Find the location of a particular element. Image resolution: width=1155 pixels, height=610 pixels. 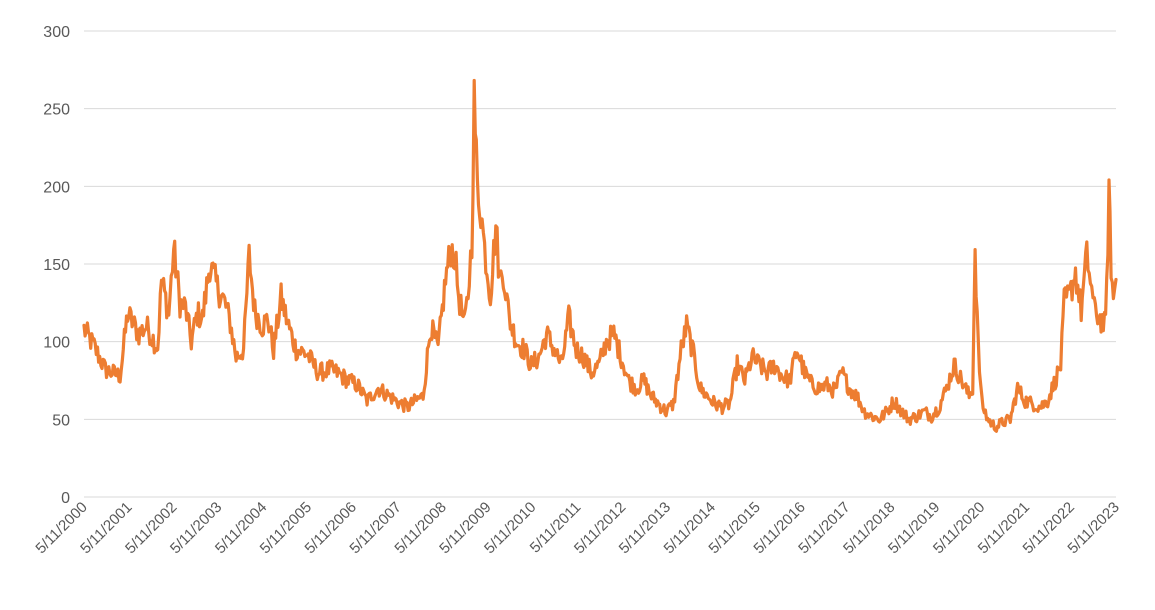

y-tick-label: 300 is located at coordinates (56, 32).